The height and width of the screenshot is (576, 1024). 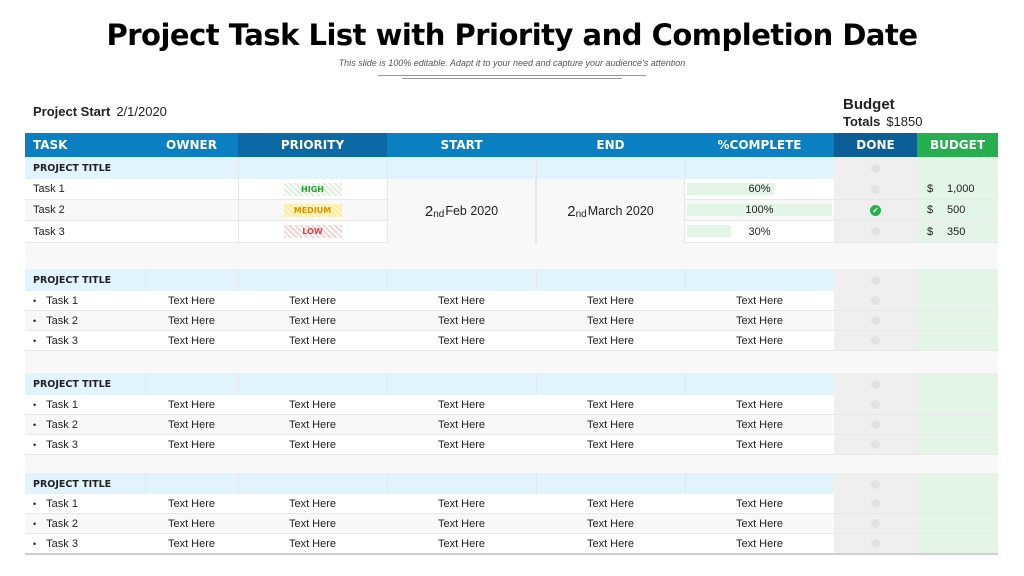 I want to click on budget-totals: Totals $1850, so click(x=882, y=121).